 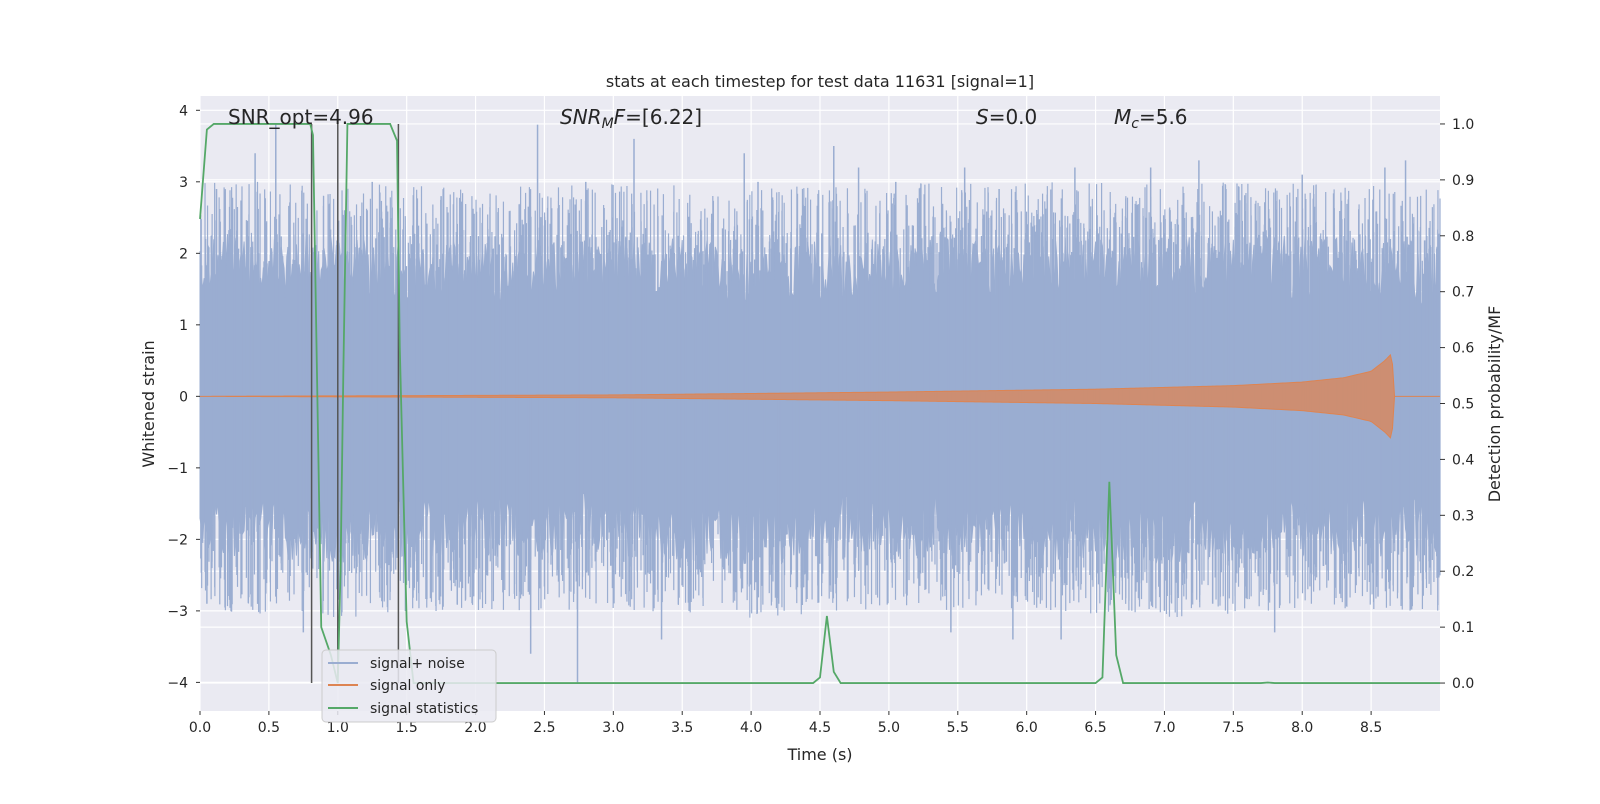 I want to click on signal-series-layer, so click(x=819, y=396).